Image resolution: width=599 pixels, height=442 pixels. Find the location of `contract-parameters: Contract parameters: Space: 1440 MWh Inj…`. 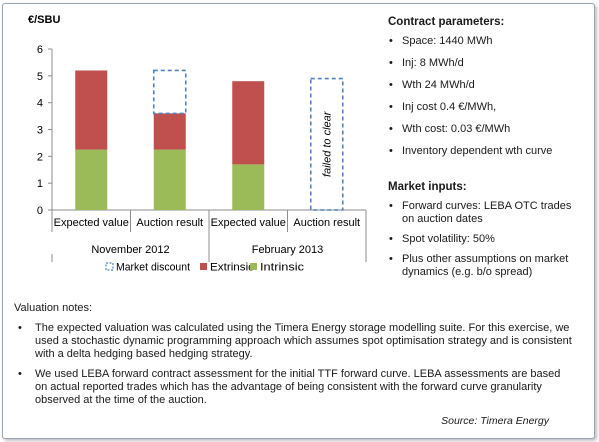

contract-parameters: Contract parameters: Space: 1440 MWh Inj… is located at coordinates (488, 91).